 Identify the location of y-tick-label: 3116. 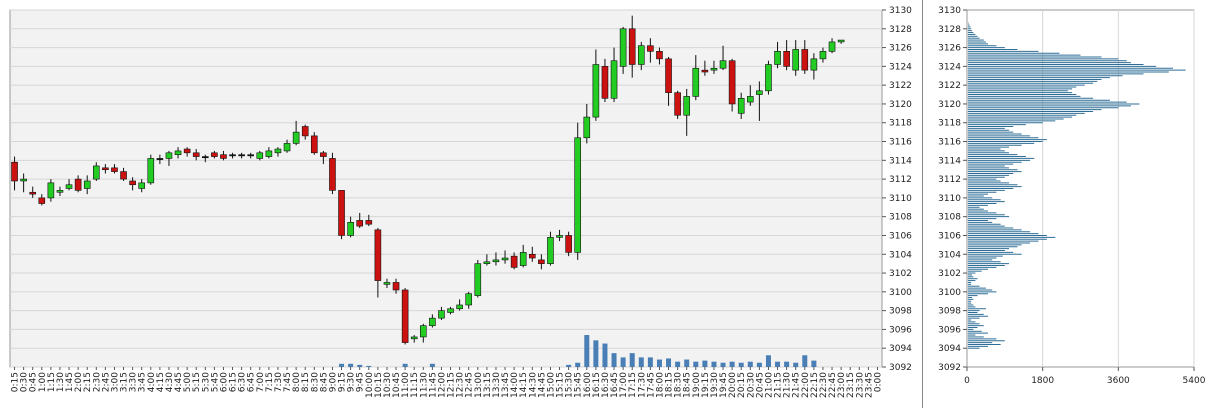
(949, 143).